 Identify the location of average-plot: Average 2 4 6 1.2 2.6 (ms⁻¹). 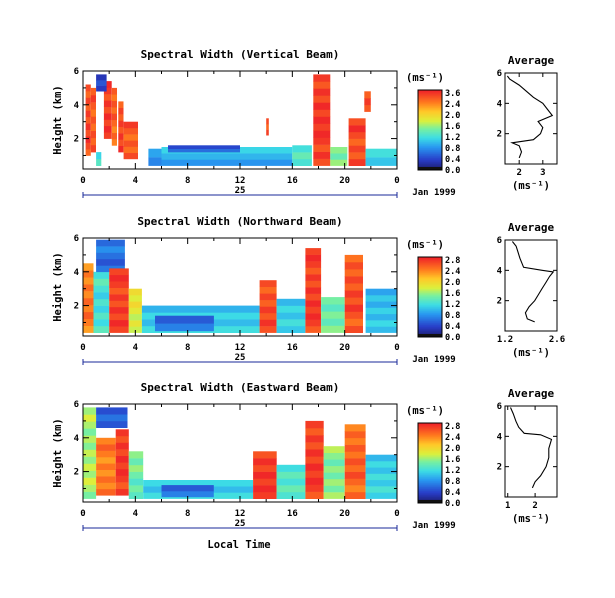
(531, 290).